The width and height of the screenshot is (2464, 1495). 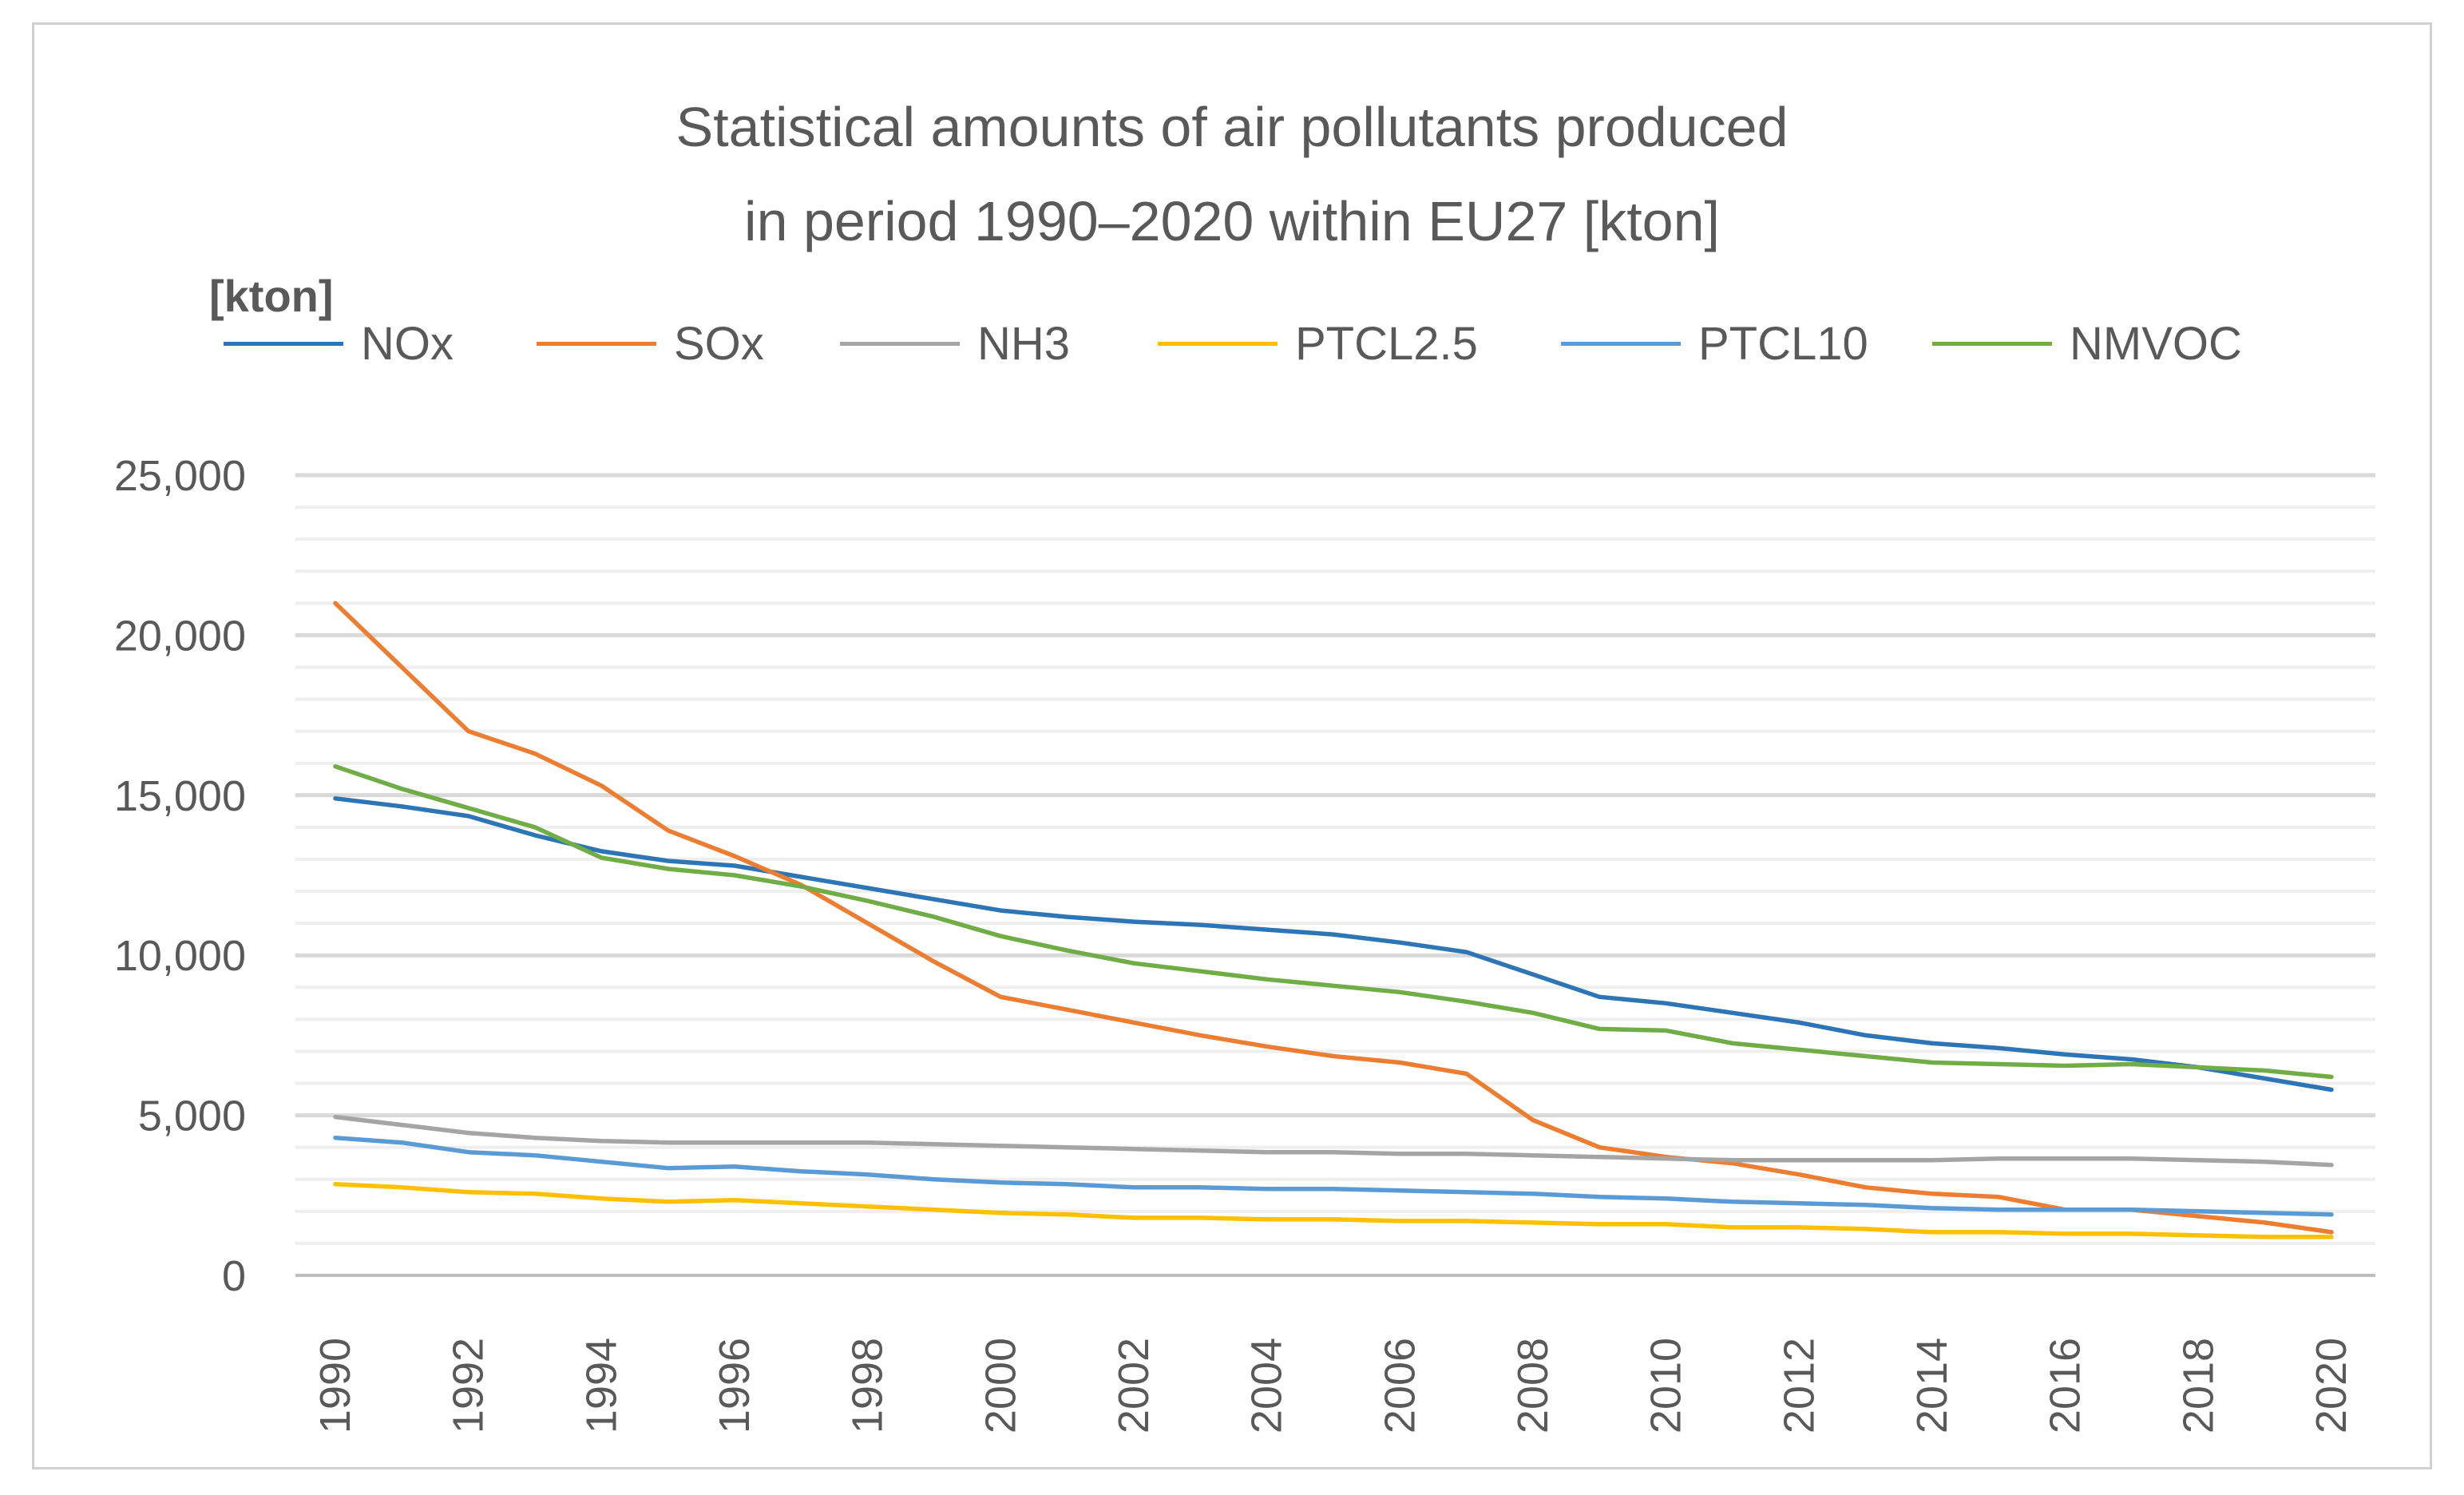 What do you see at coordinates (1134, 1386) in the screenshot?
I see `x-tick-label: 2002` at bounding box center [1134, 1386].